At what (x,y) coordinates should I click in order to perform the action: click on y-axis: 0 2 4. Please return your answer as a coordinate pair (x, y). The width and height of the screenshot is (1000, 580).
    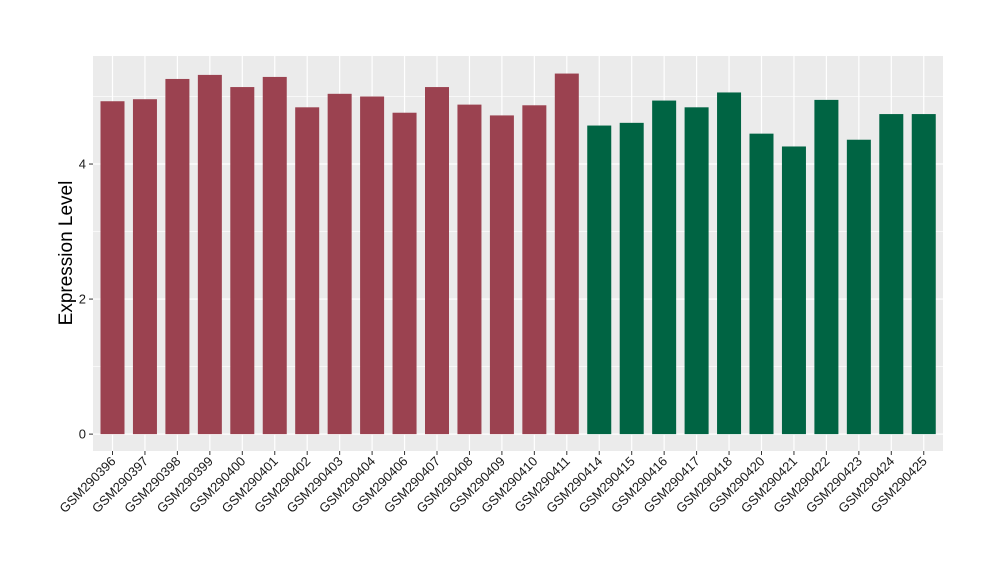
    Looking at the image, I should click on (86, 299).